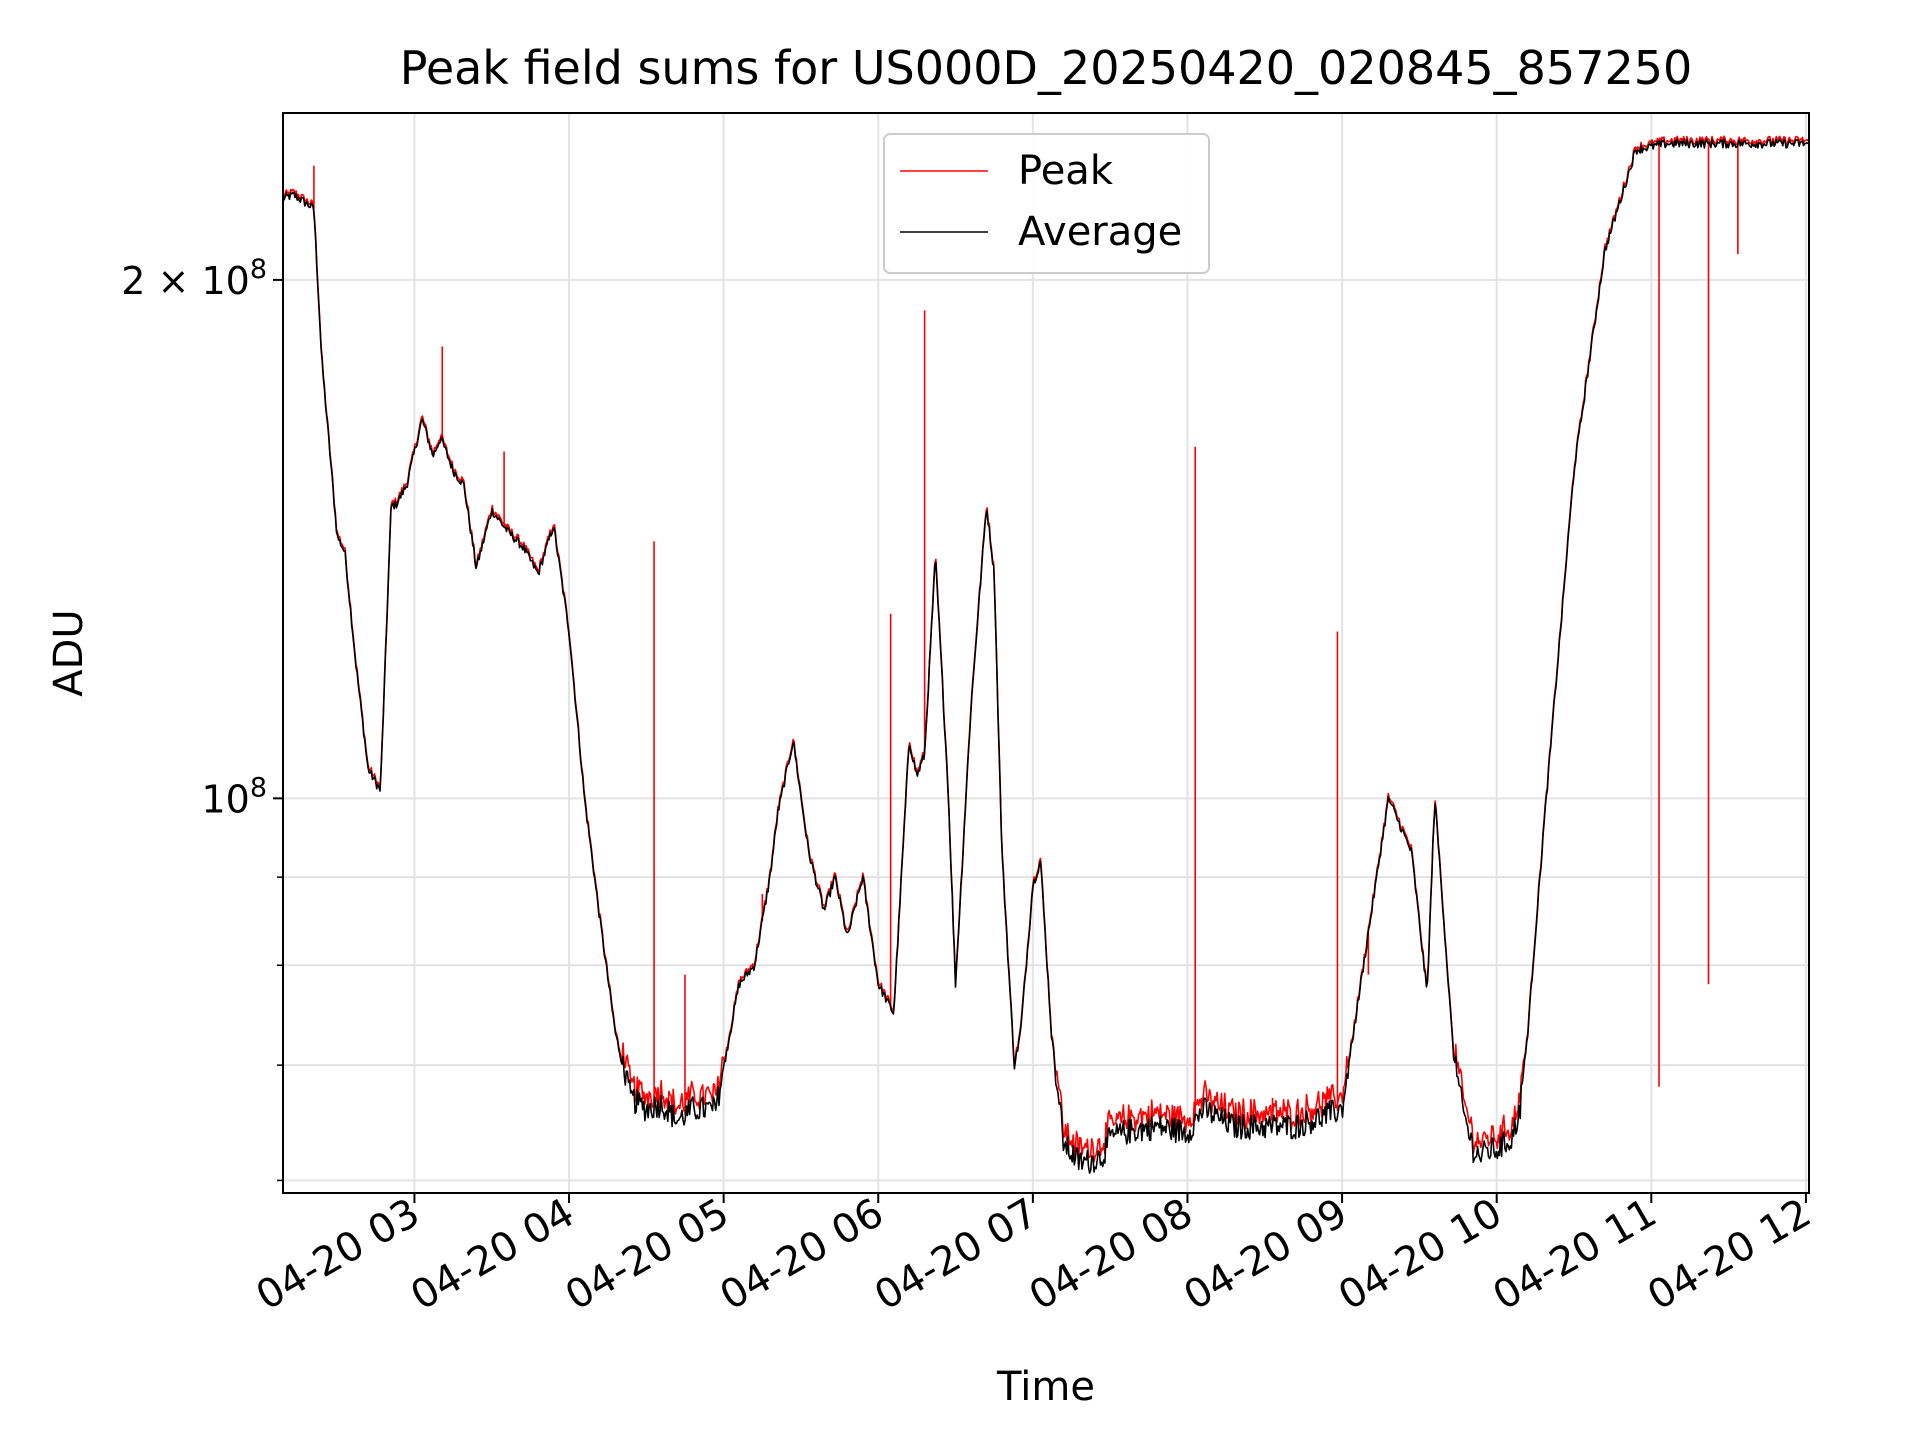  I want to click on legend-box, so click(1046, 203).